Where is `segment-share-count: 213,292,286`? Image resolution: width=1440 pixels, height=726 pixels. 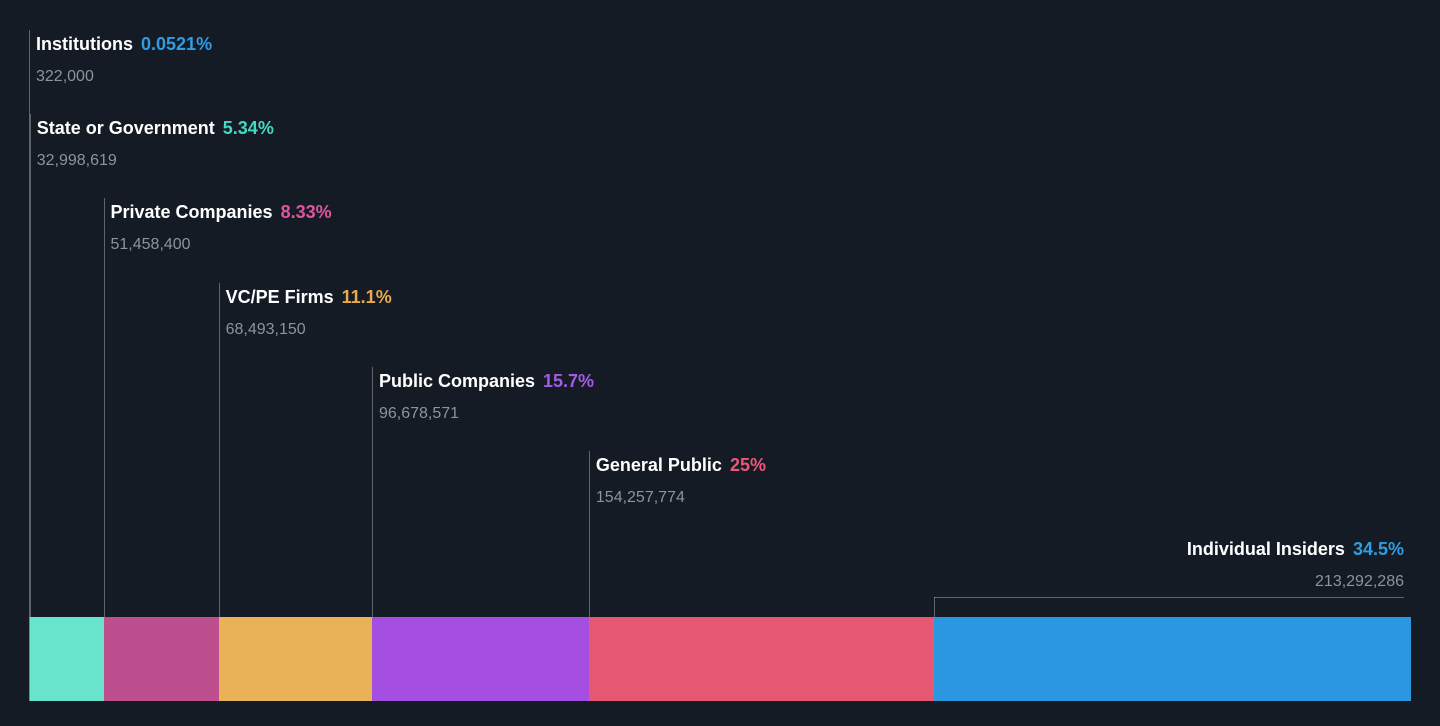 segment-share-count: 213,292,286 is located at coordinates (1359, 582).